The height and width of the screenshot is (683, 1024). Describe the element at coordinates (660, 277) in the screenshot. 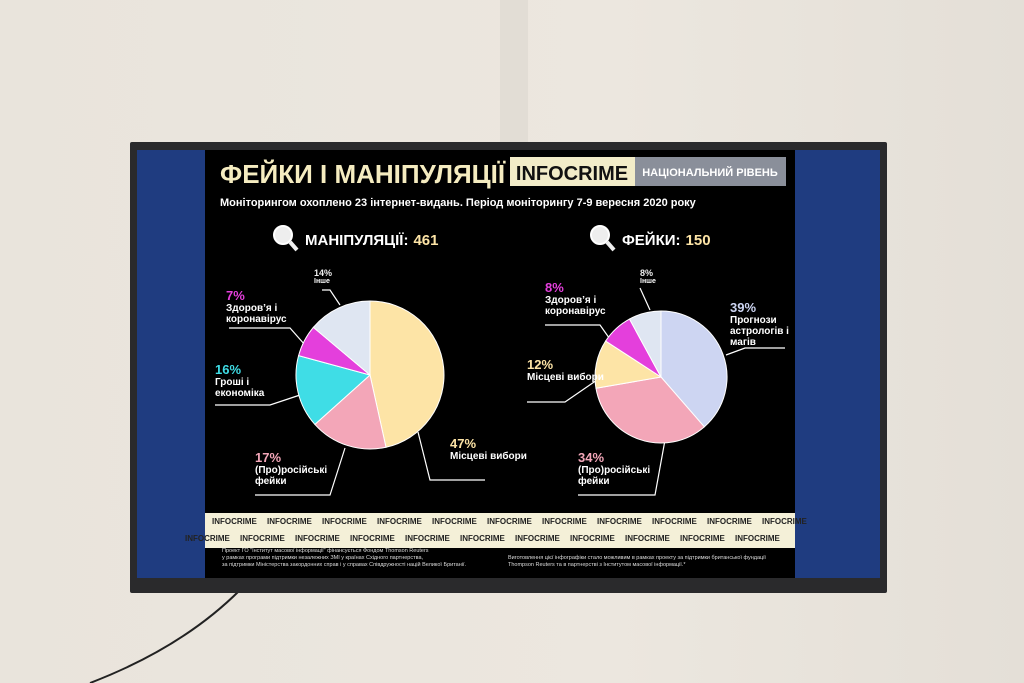

I see `slice-label: 8% Інше` at that location.